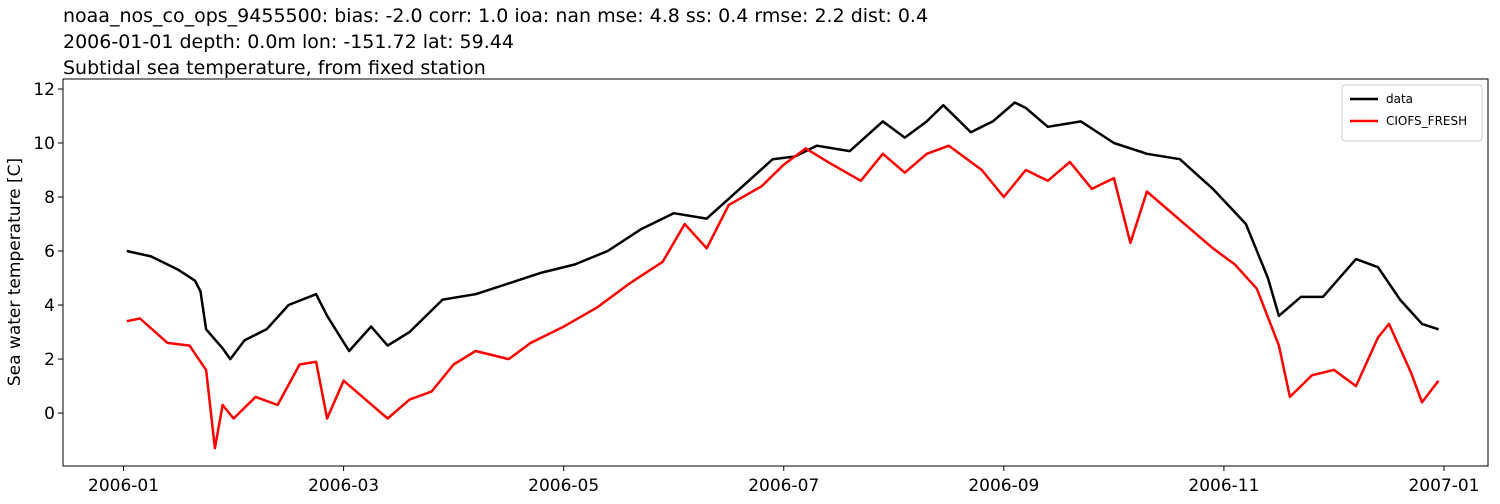 The image size is (1500, 504). I want to click on legend-label: CIOFS_FRESH, so click(1426, 121).